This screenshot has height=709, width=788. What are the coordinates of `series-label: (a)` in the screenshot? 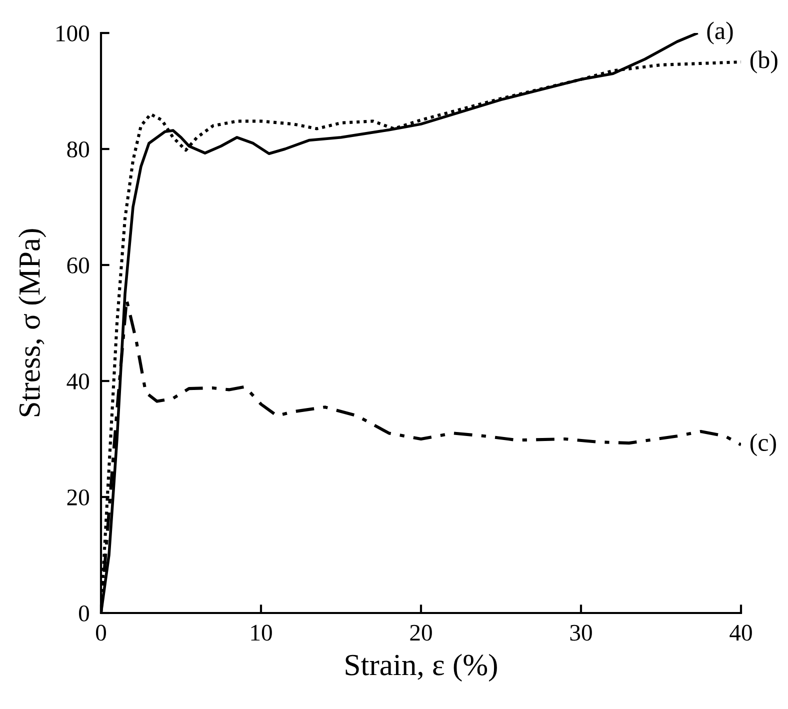 It's located at (720, 33).